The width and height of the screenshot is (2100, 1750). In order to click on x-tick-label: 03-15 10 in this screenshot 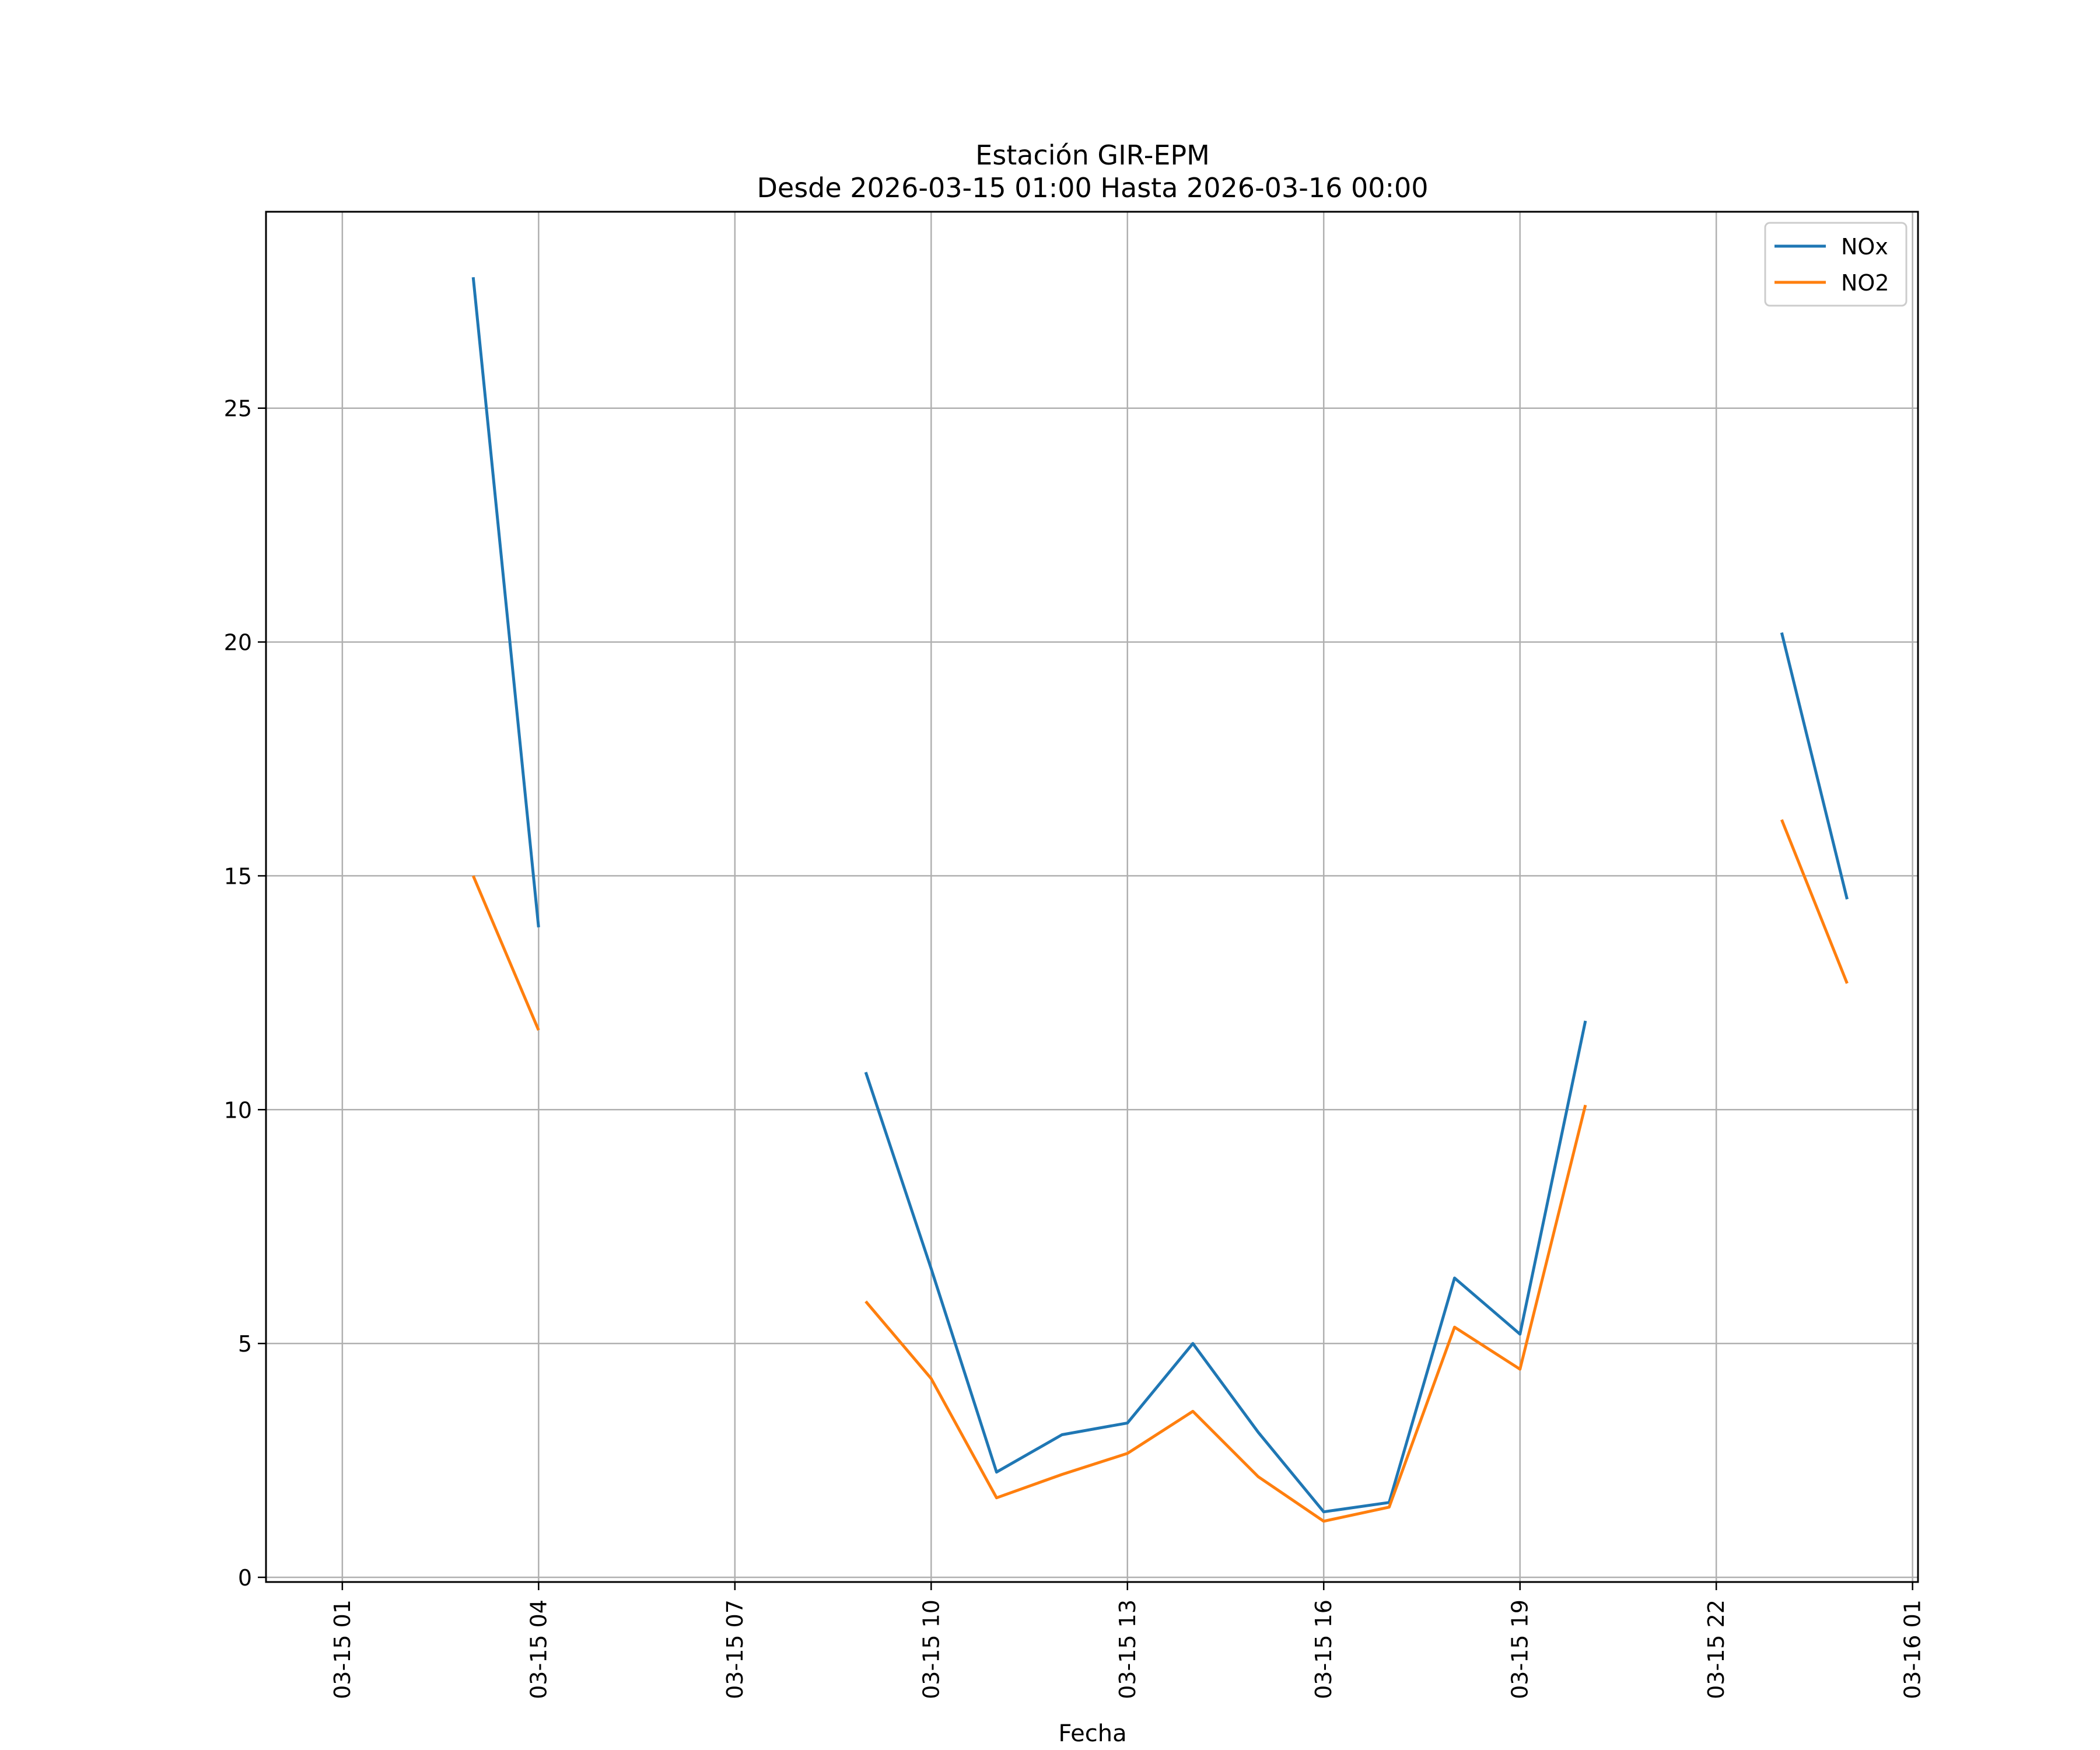, I will do `click(931, 1650)`.